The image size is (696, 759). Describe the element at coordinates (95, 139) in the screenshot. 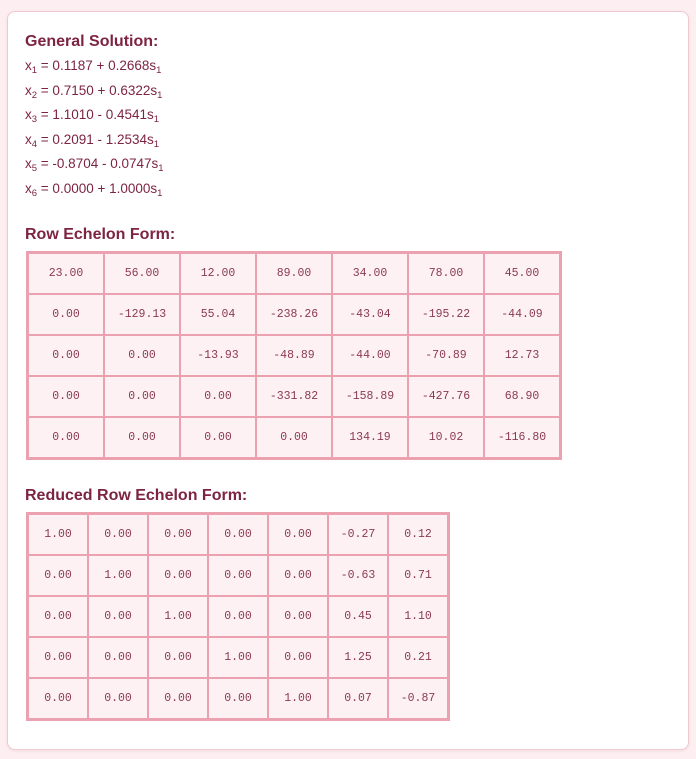

I see `equation-expression: = 0.2091 - 1.2534s` at that location.